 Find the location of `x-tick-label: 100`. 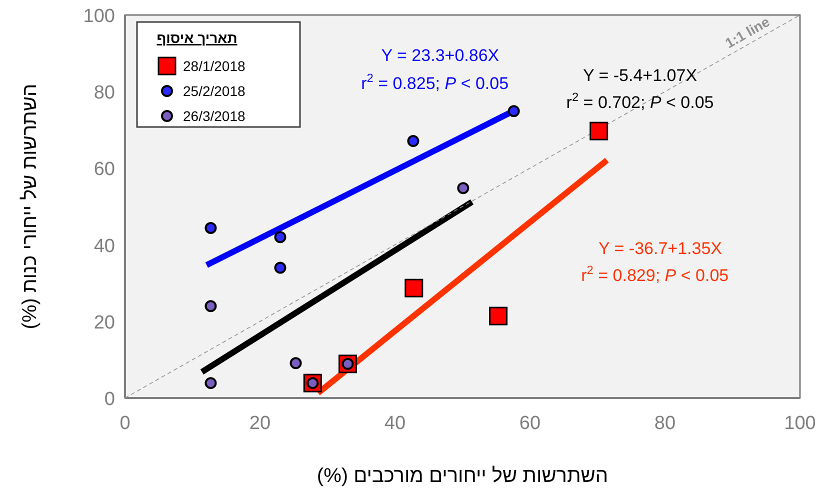

x-tick-label: 100 is located at coordinates (800, 423).